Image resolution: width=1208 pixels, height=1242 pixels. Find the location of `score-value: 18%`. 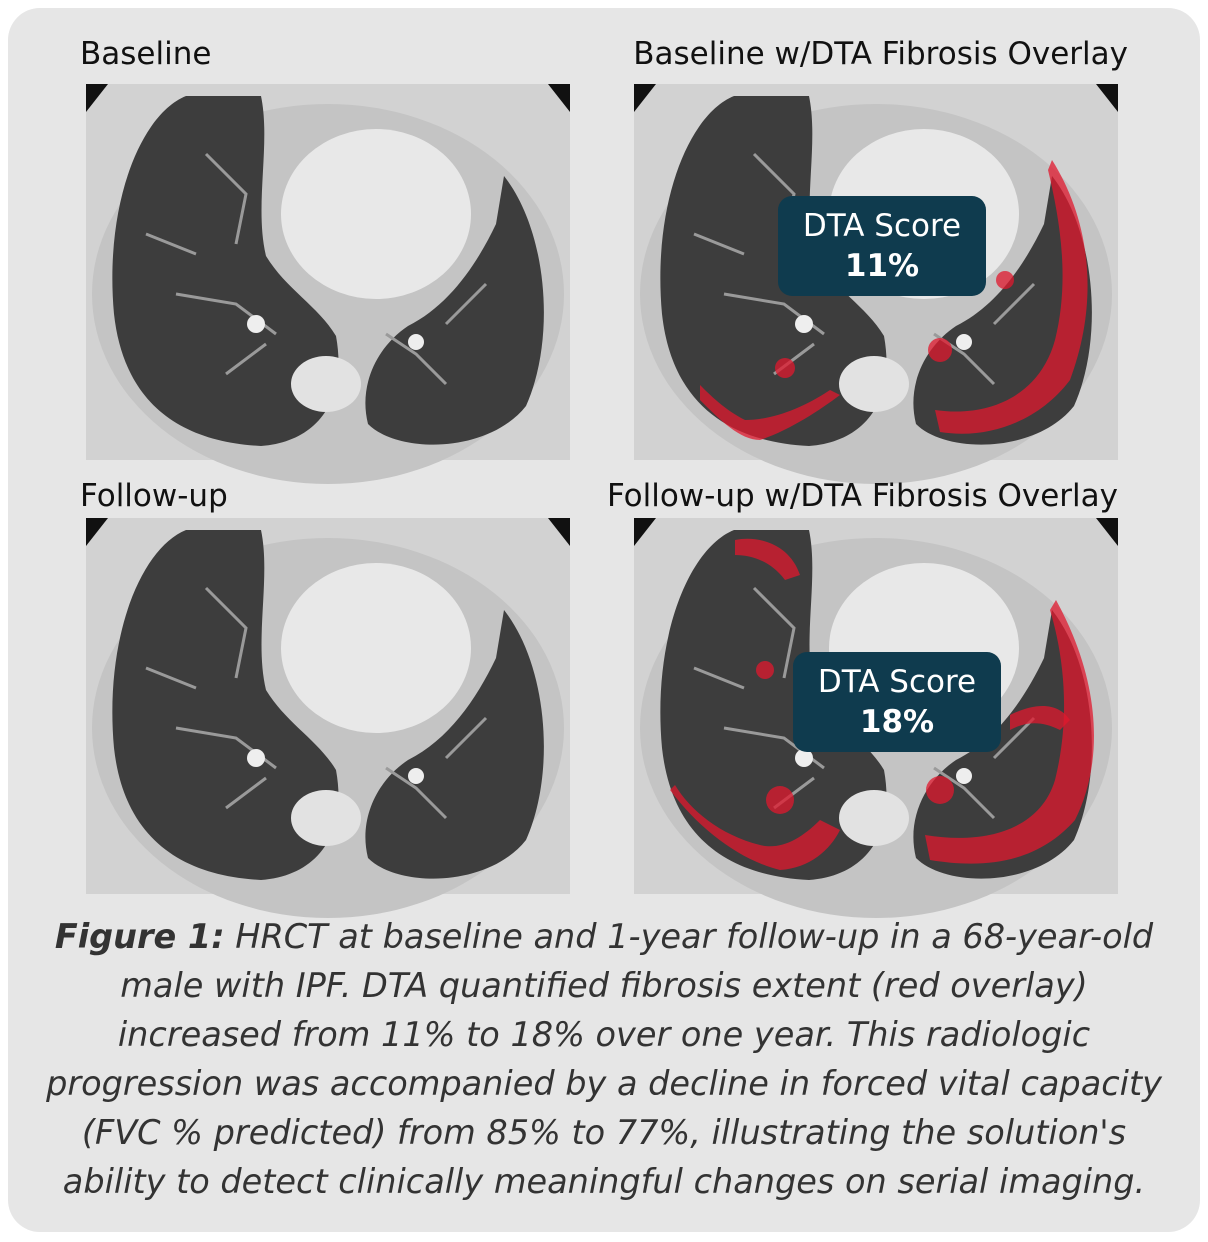

score-value: 18% is located at coordinates (897, 722).